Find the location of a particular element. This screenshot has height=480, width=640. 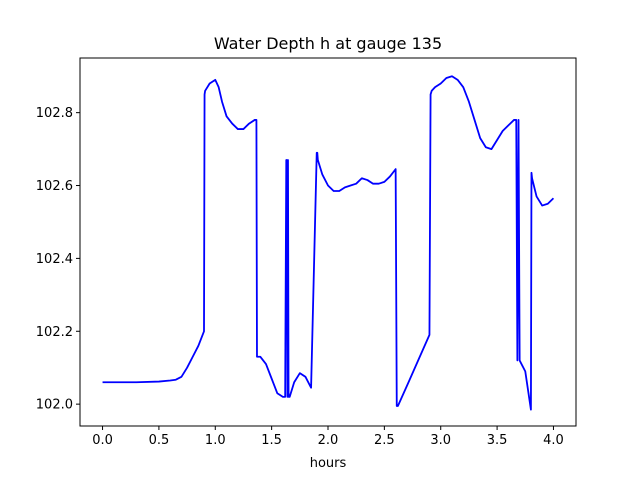

x-tick-label: 3.0 is located at coordinates (440, 440).